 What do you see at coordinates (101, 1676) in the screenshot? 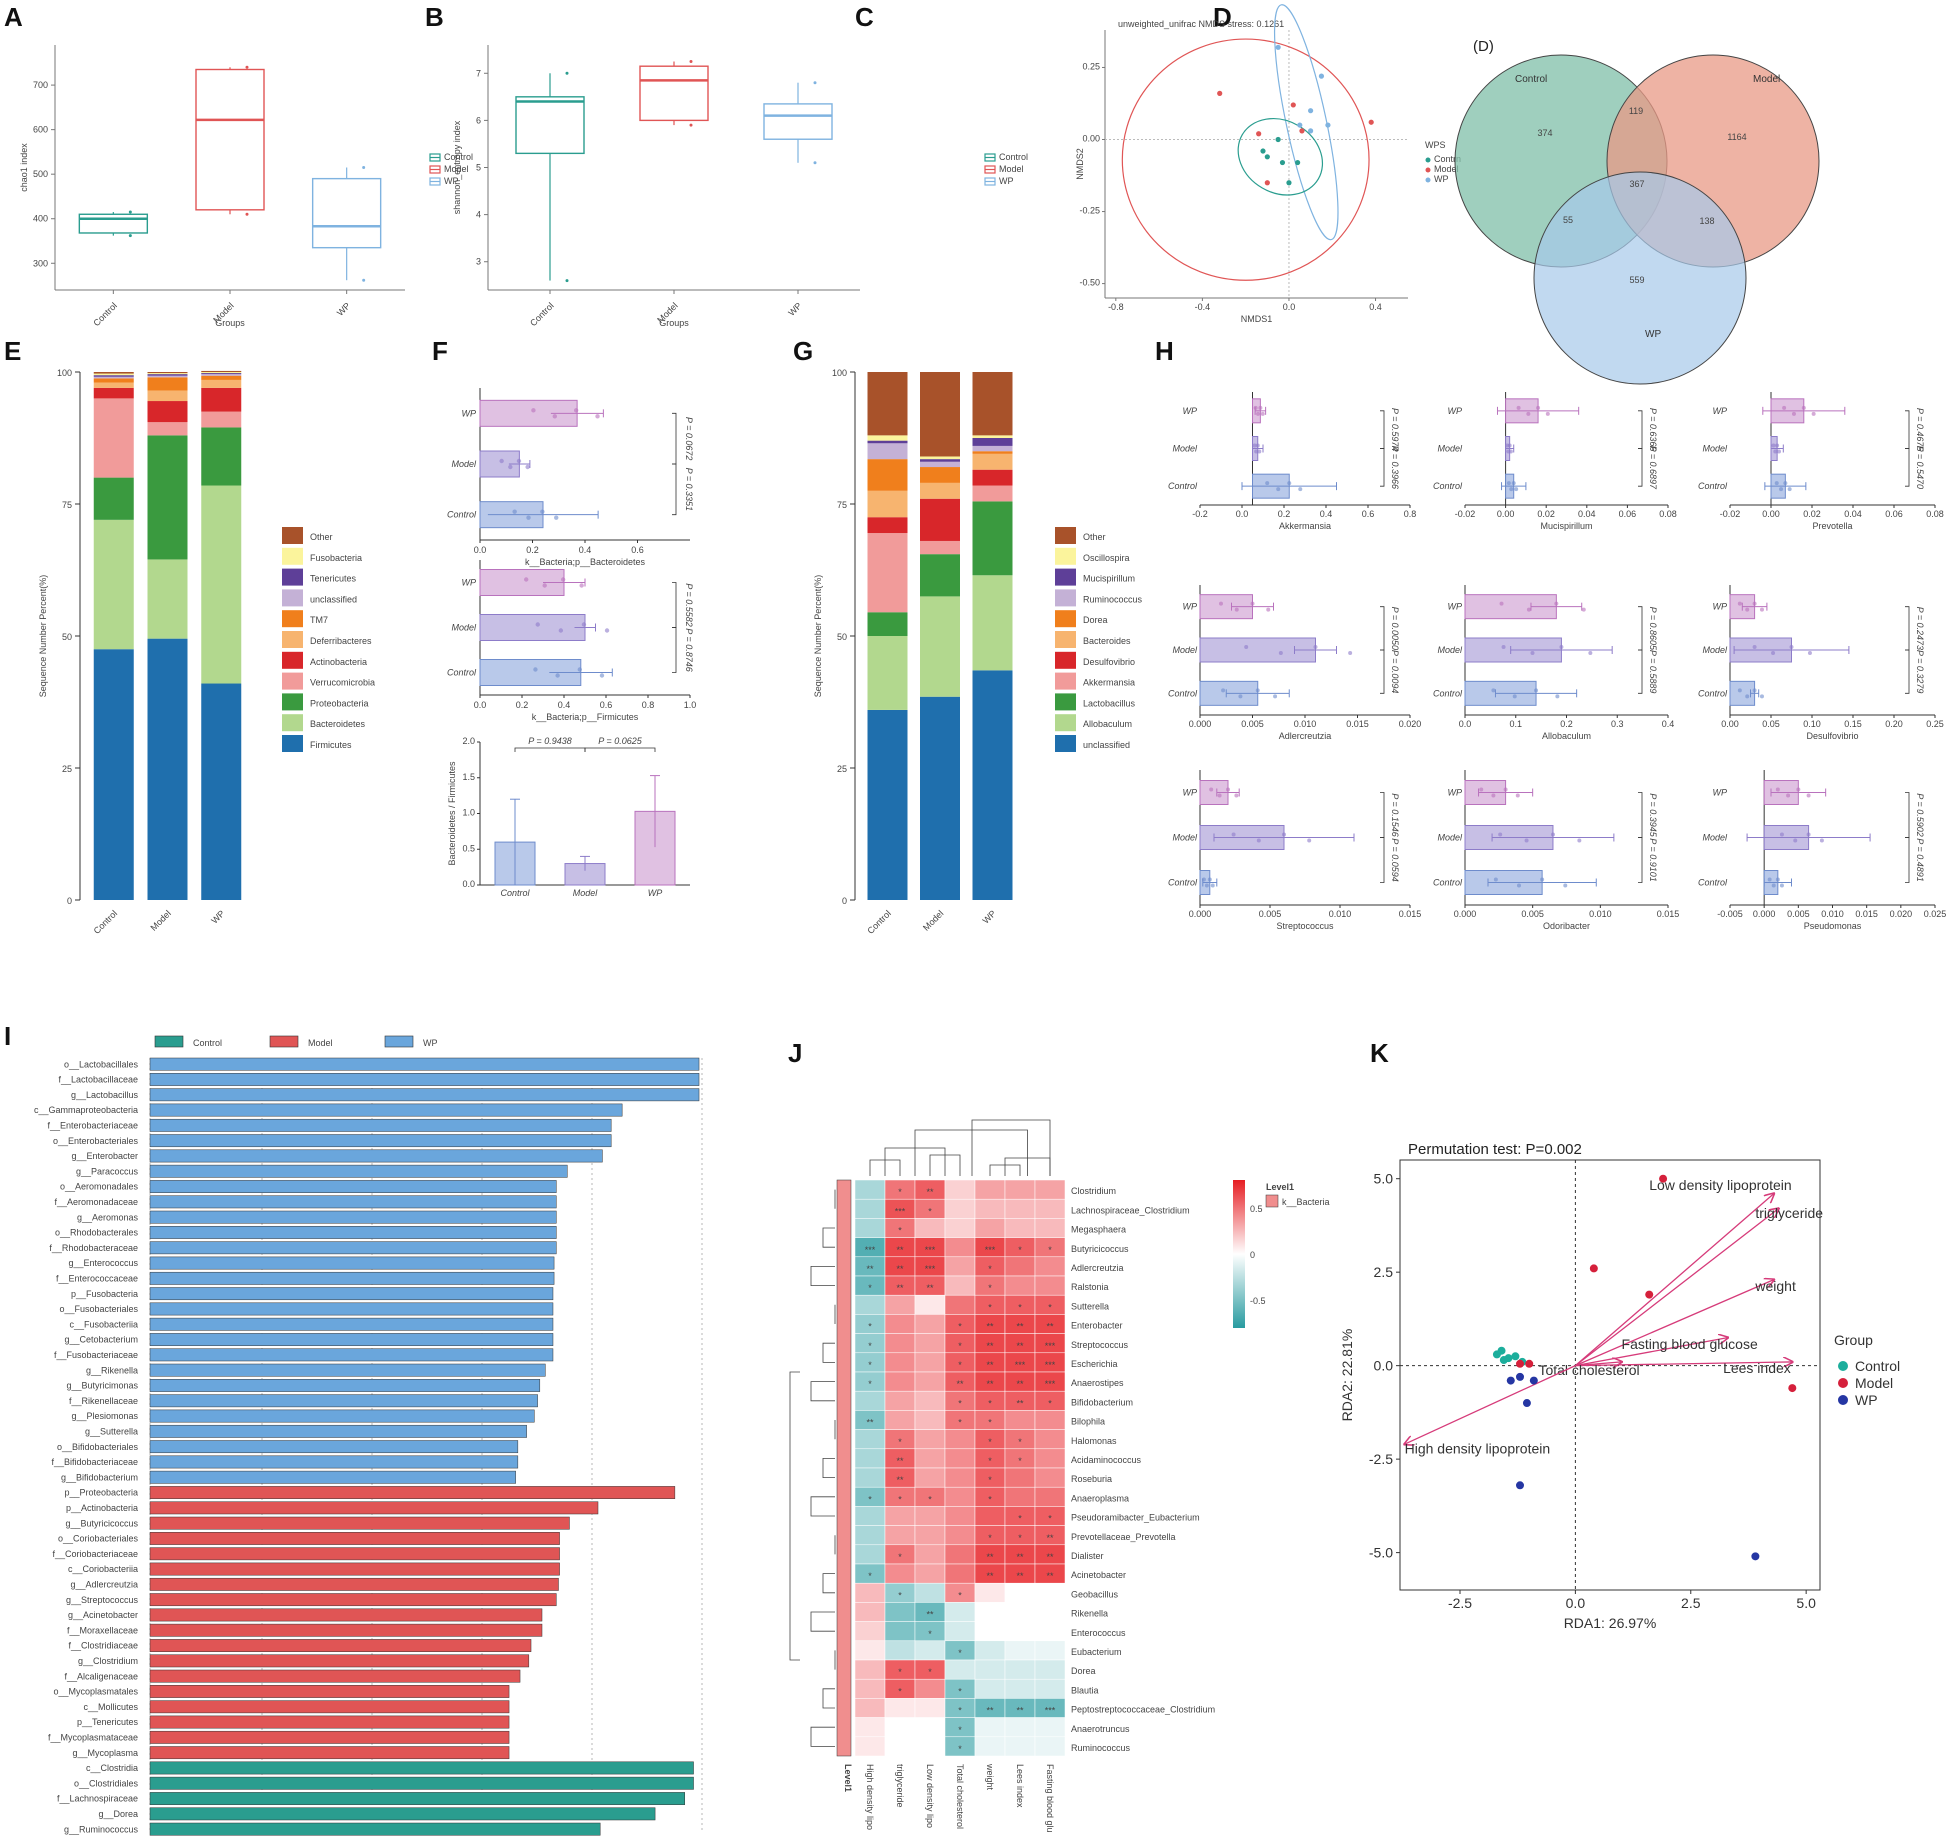
I see `lefse-label: f__Alcaligenaceae` at bounding box center [101, 1676].